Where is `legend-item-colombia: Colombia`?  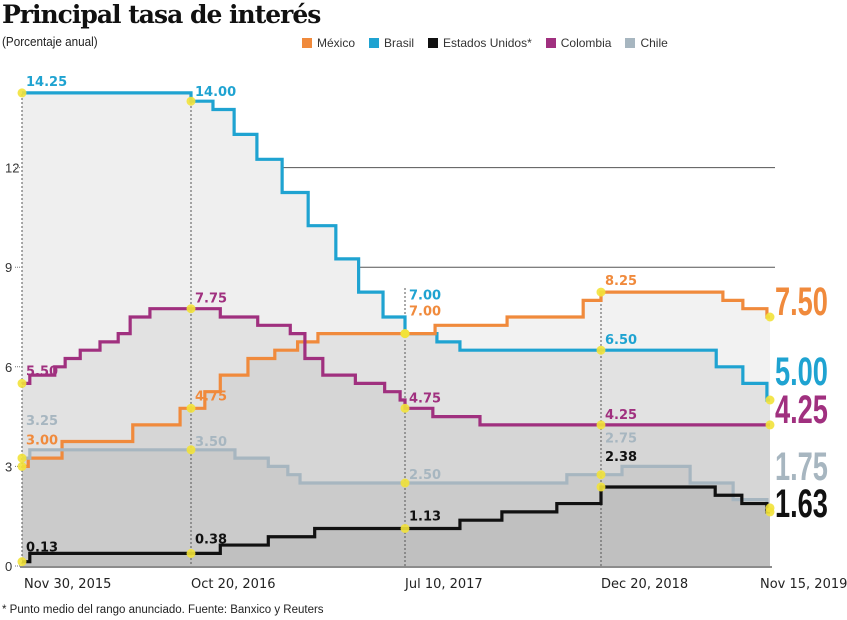 legend-item-colombia: Colombia is located at coordinates (578, 43).